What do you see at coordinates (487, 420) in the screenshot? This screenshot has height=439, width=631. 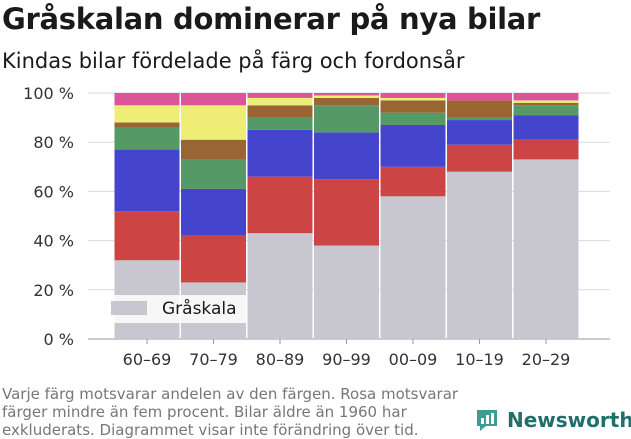 I see `newsworthy-icon` at bounding box center [487, 420].